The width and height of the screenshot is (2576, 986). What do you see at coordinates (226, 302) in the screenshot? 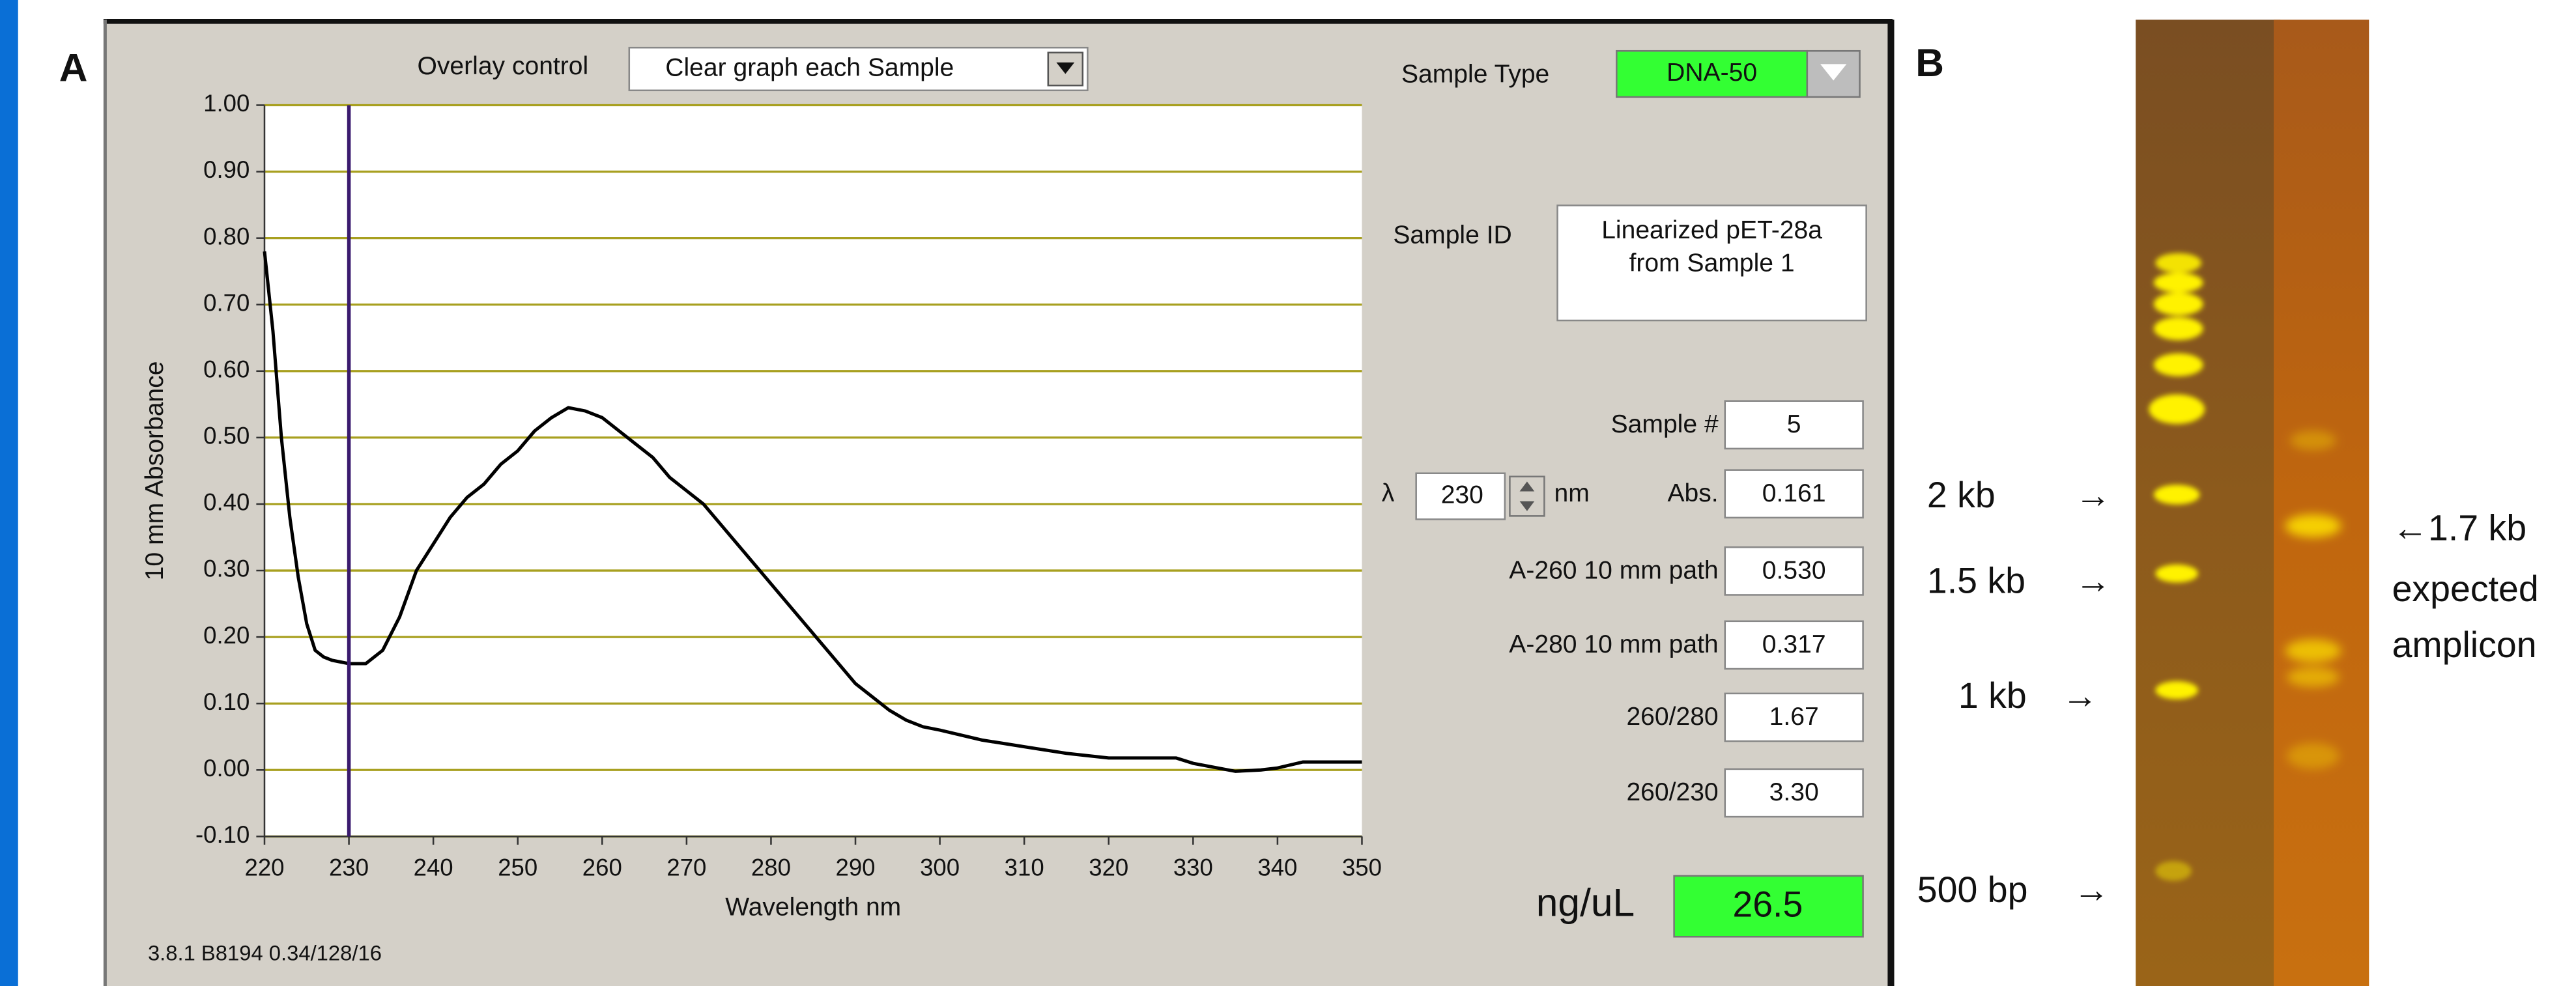
I see `y-tick-label: 0.70` at bounding box center [226, 302].